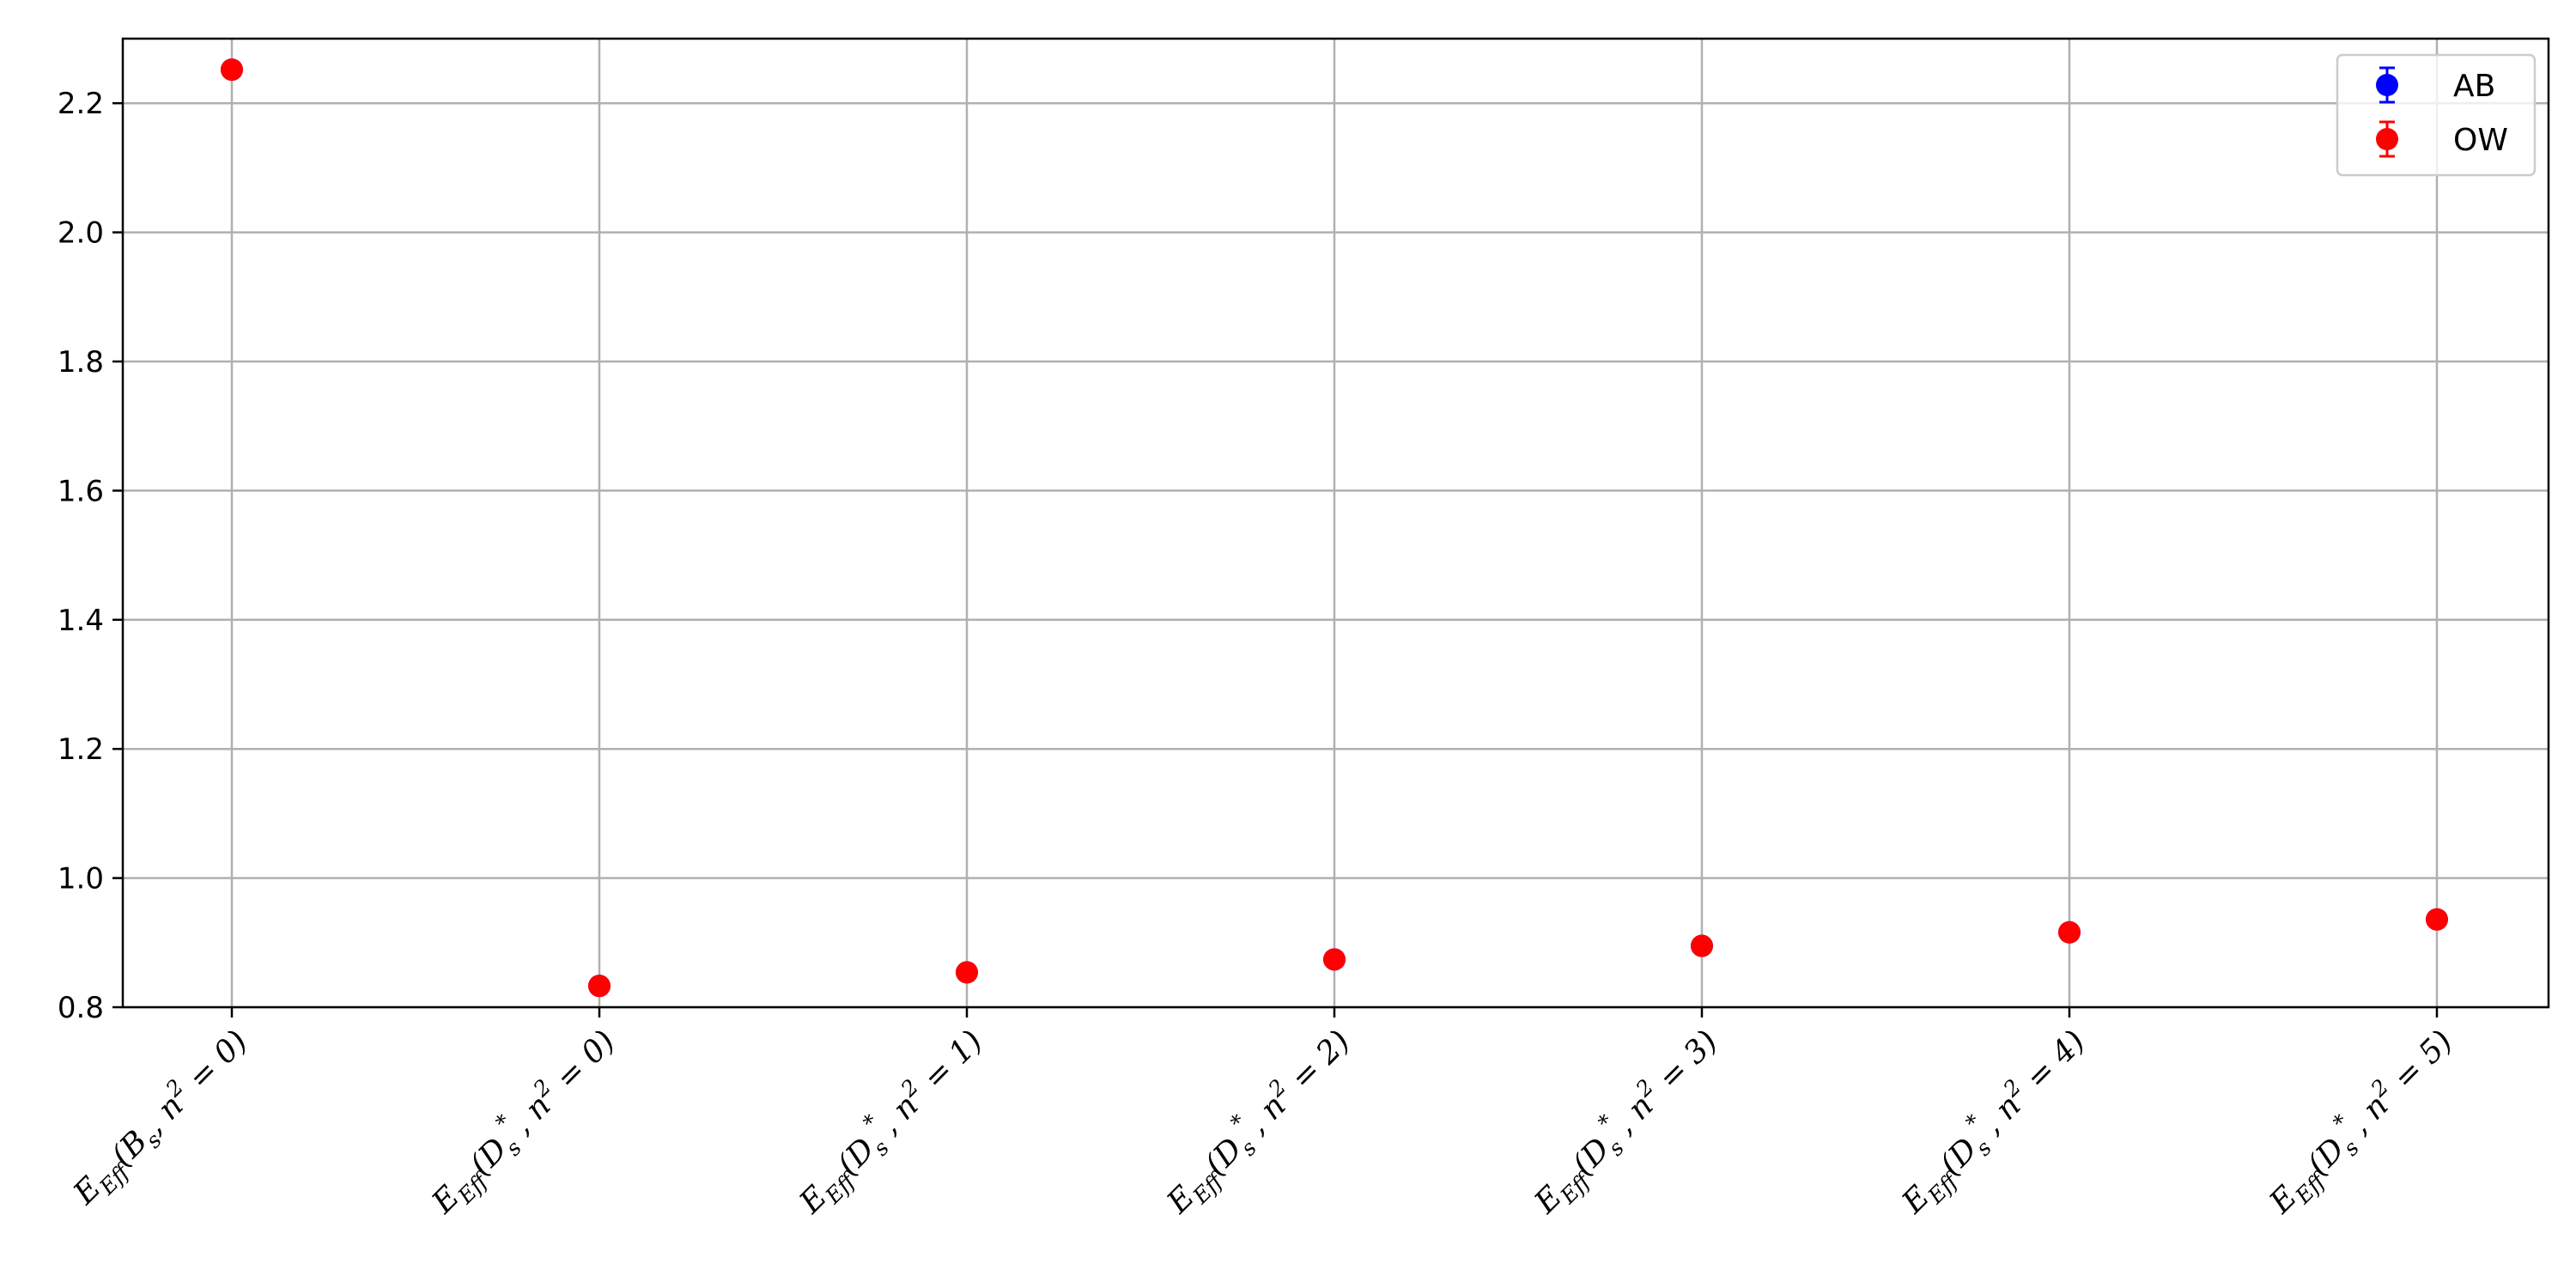 The height and width of the screenshot is (1288, 2576). I want to click on legend-label-ab: AB, so click(2474, 86).